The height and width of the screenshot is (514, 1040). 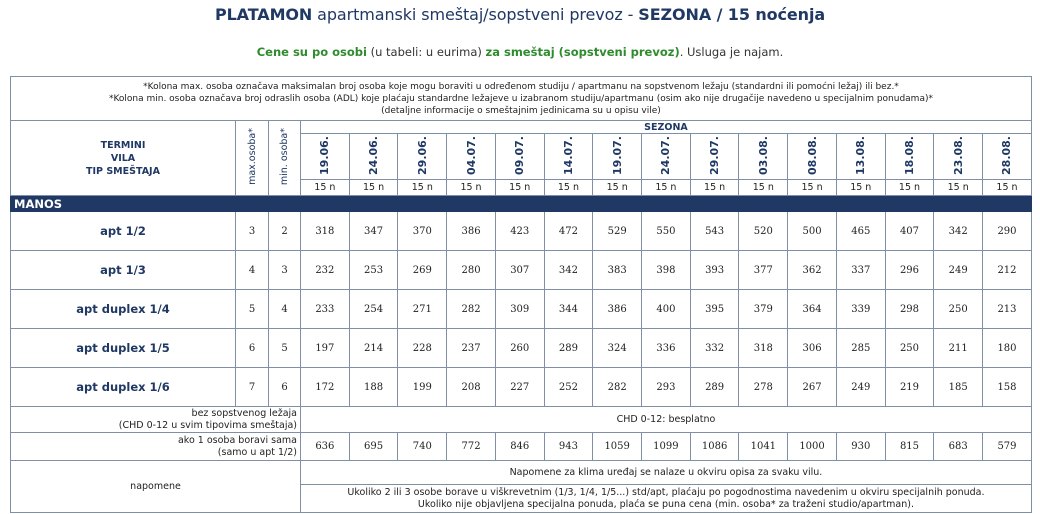 What do you see at coordinates (252, 231) in the screenshot?
I see `max-persons-cell: 3` at bounding box center [252, 231].